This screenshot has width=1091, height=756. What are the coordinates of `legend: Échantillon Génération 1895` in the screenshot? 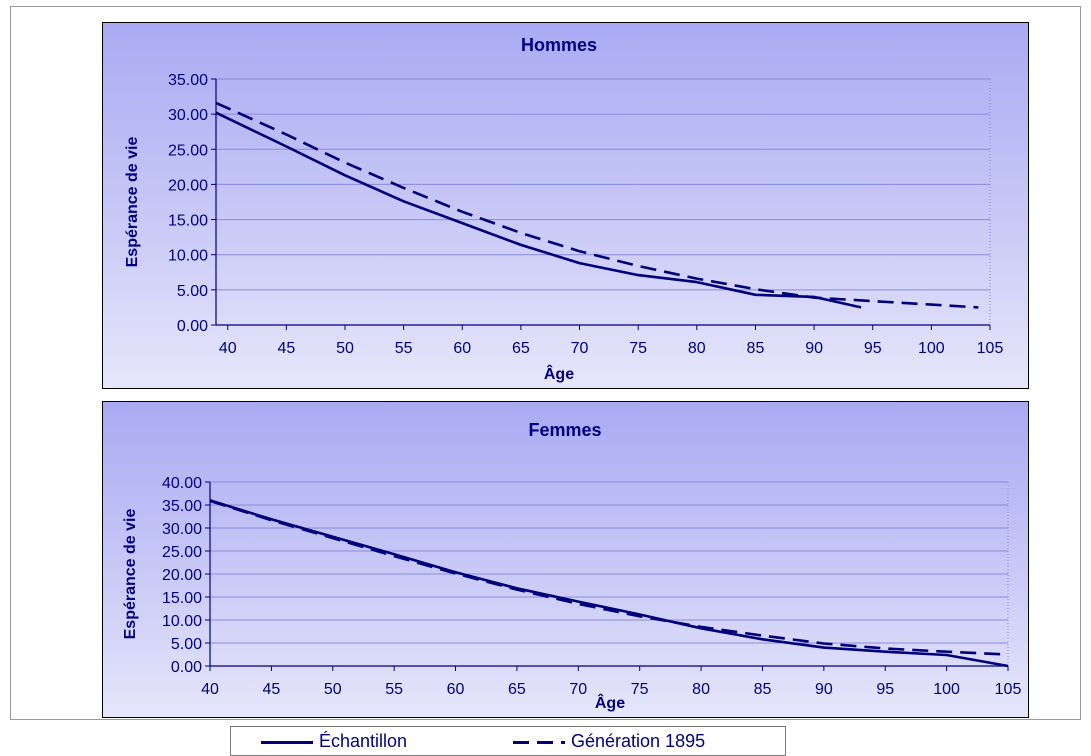 It's located at (508, 741).